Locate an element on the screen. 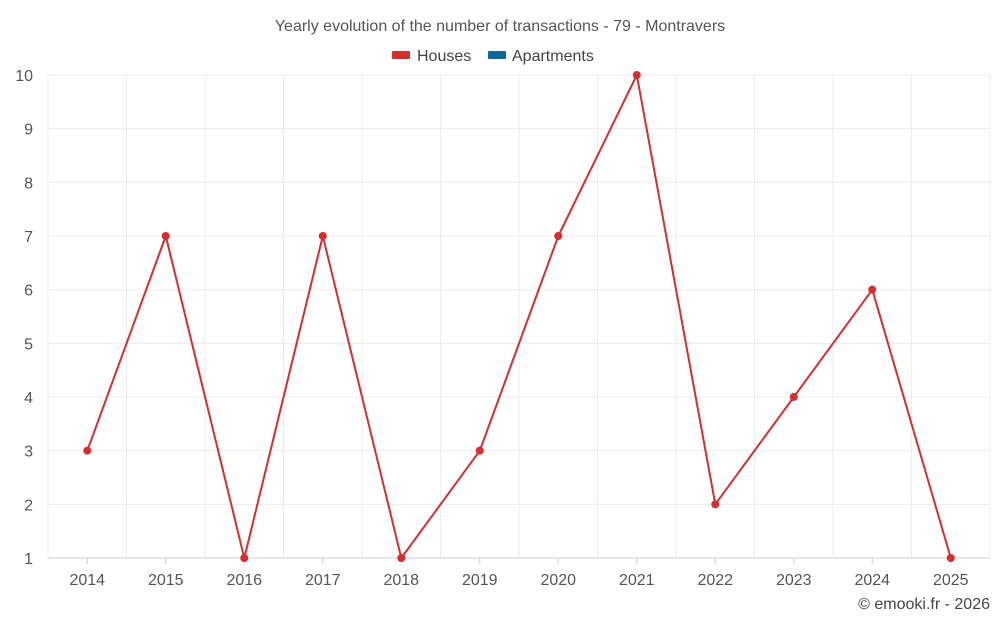  data-point-2018 is located at coordinates (401, 558).